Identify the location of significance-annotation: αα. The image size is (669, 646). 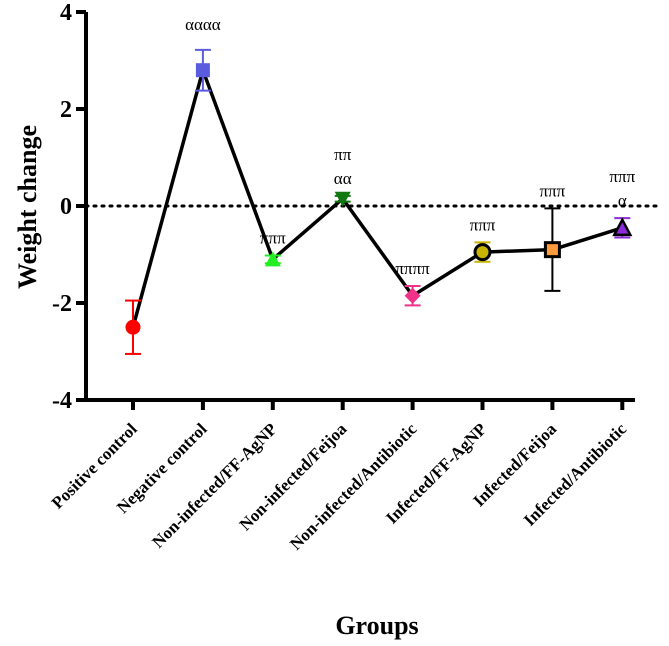
(343, 178).